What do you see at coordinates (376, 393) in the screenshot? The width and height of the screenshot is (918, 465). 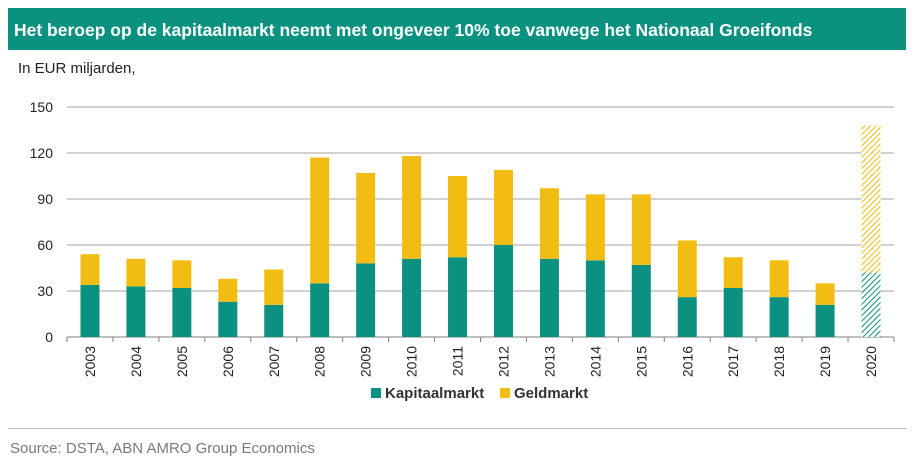 I see `legend-swatch-kapitaalmarkt` at bounding box center [376, 393].